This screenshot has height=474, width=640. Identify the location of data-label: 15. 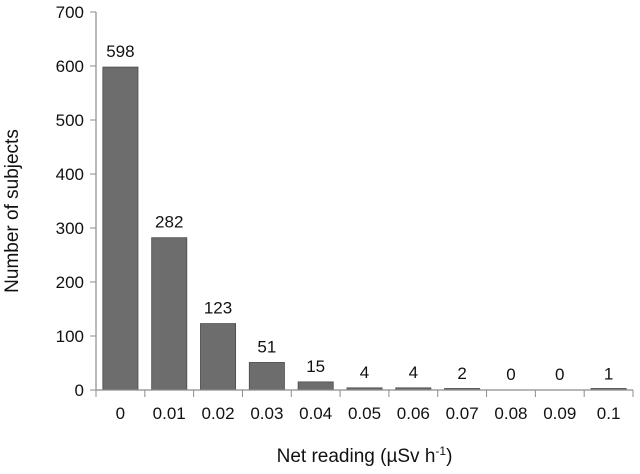
(315, 366).